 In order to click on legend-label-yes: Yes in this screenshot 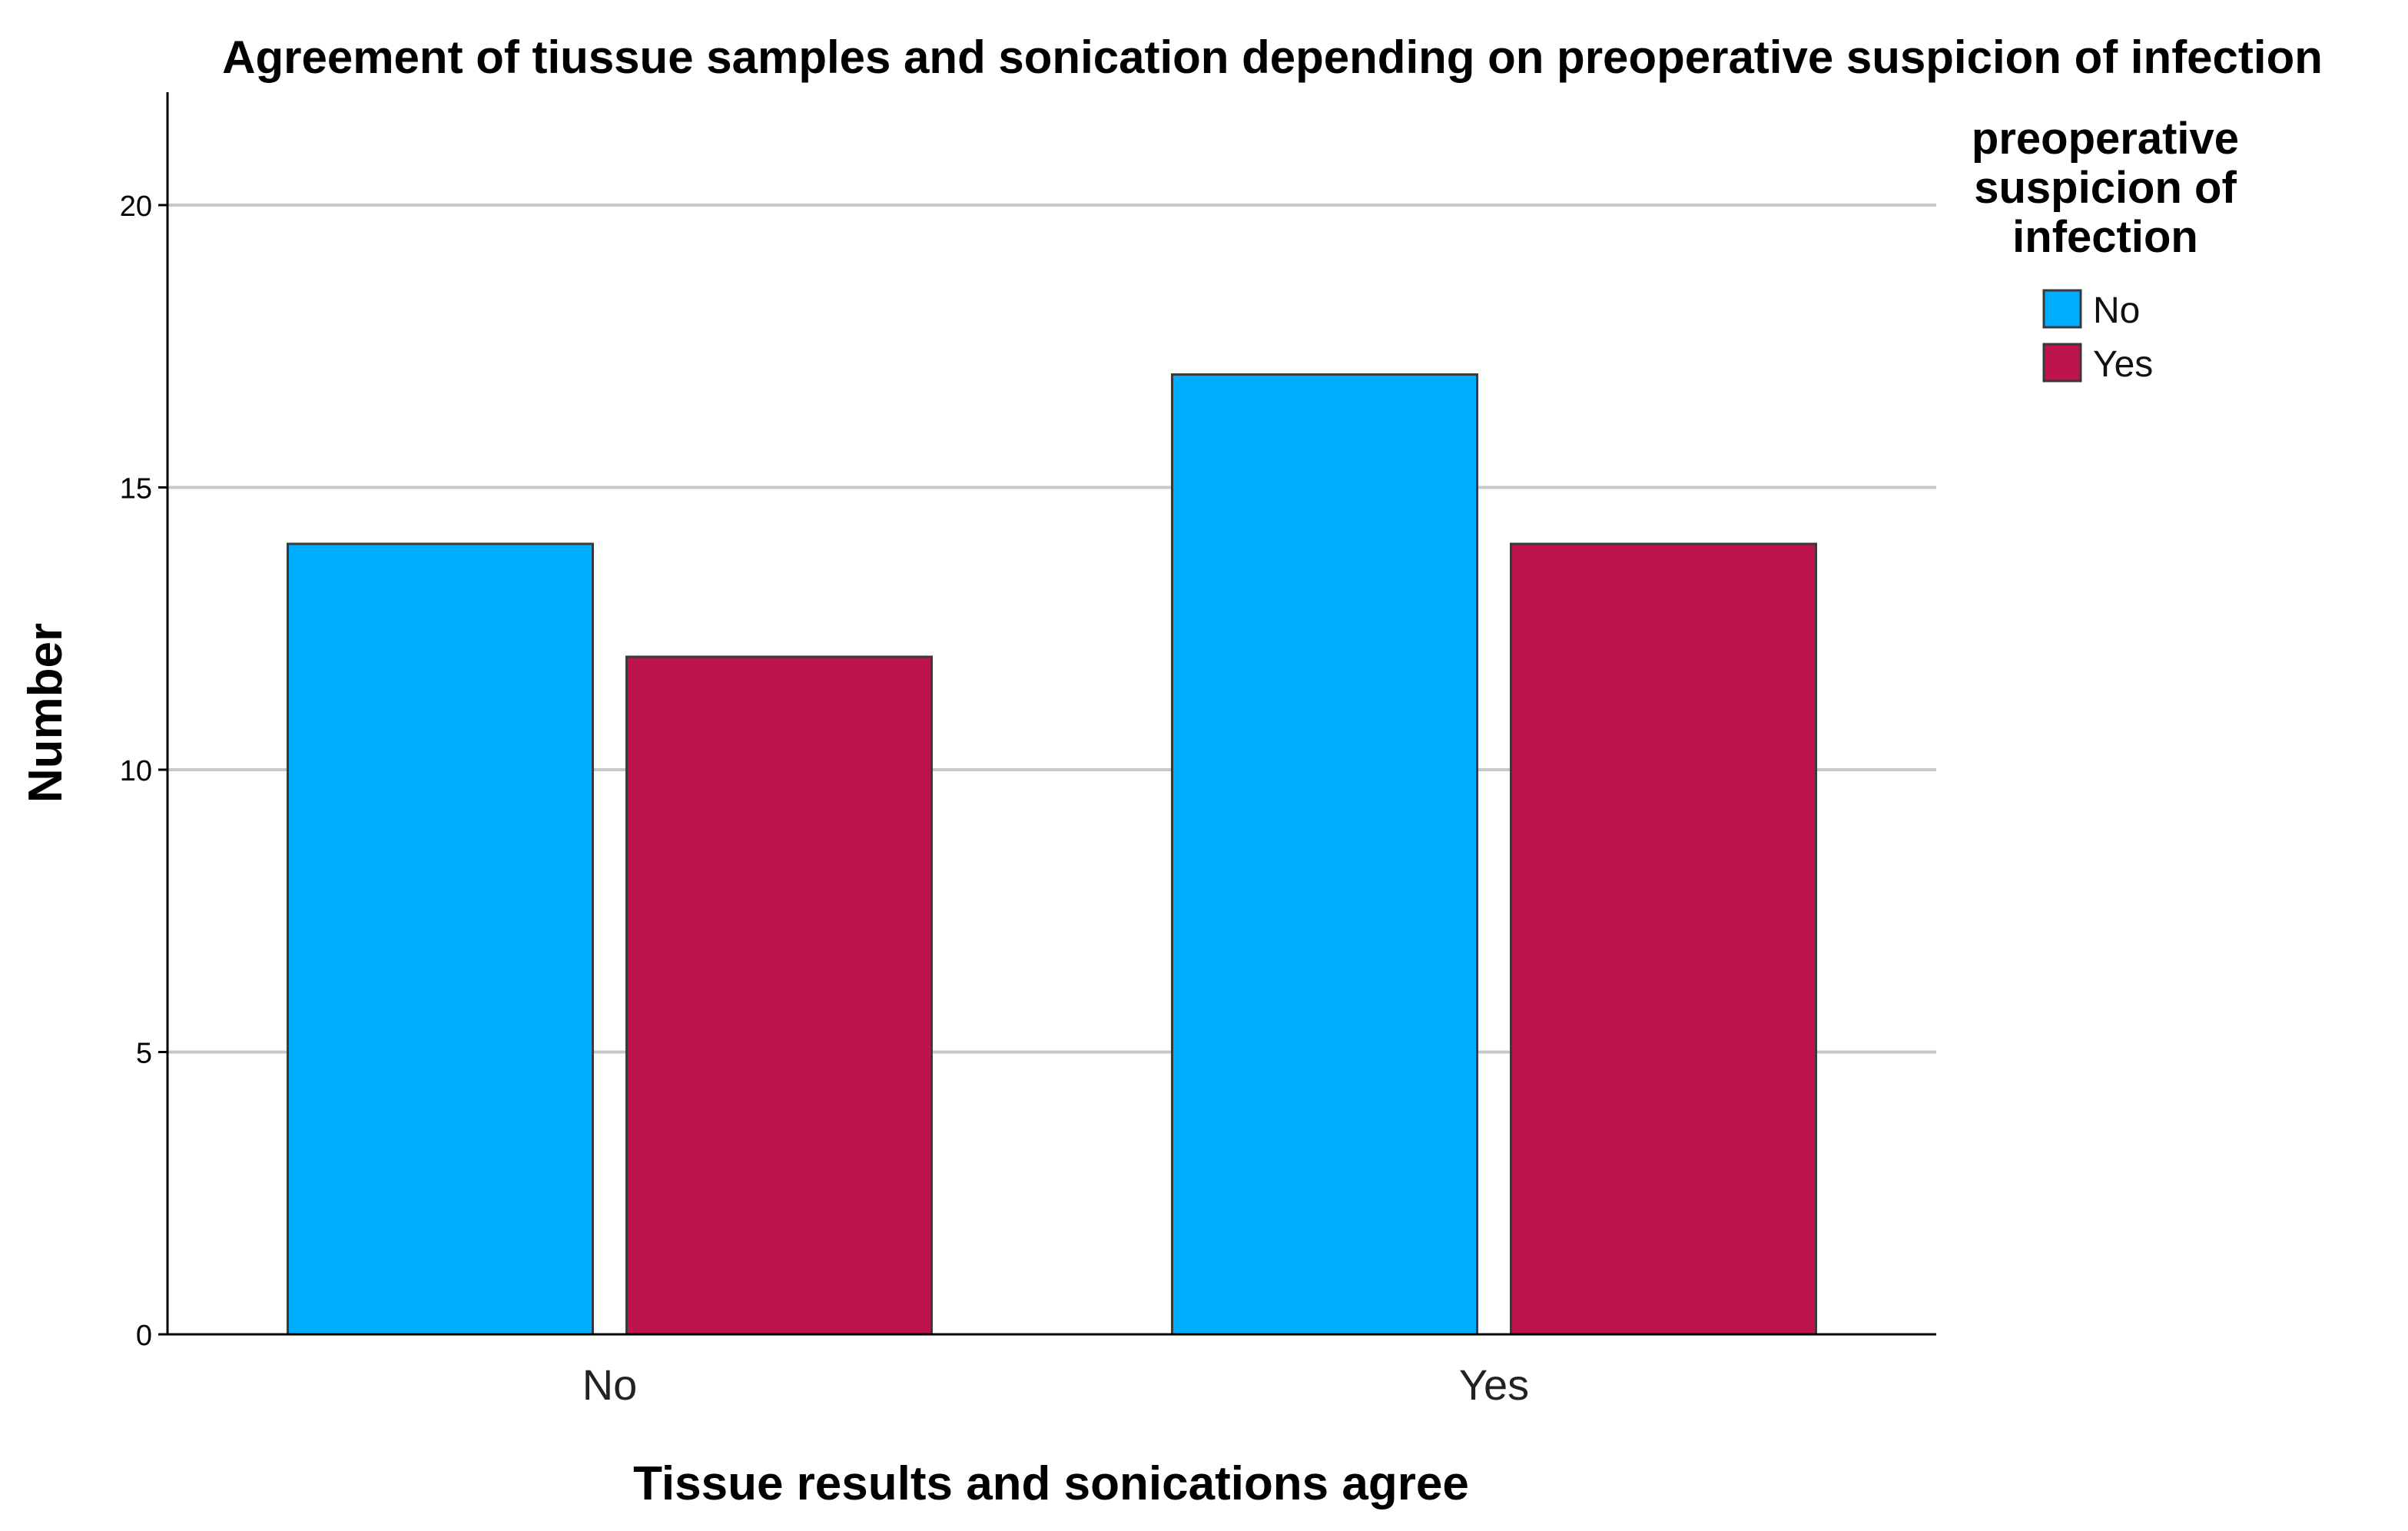, I will do `click(2123, 364)`.